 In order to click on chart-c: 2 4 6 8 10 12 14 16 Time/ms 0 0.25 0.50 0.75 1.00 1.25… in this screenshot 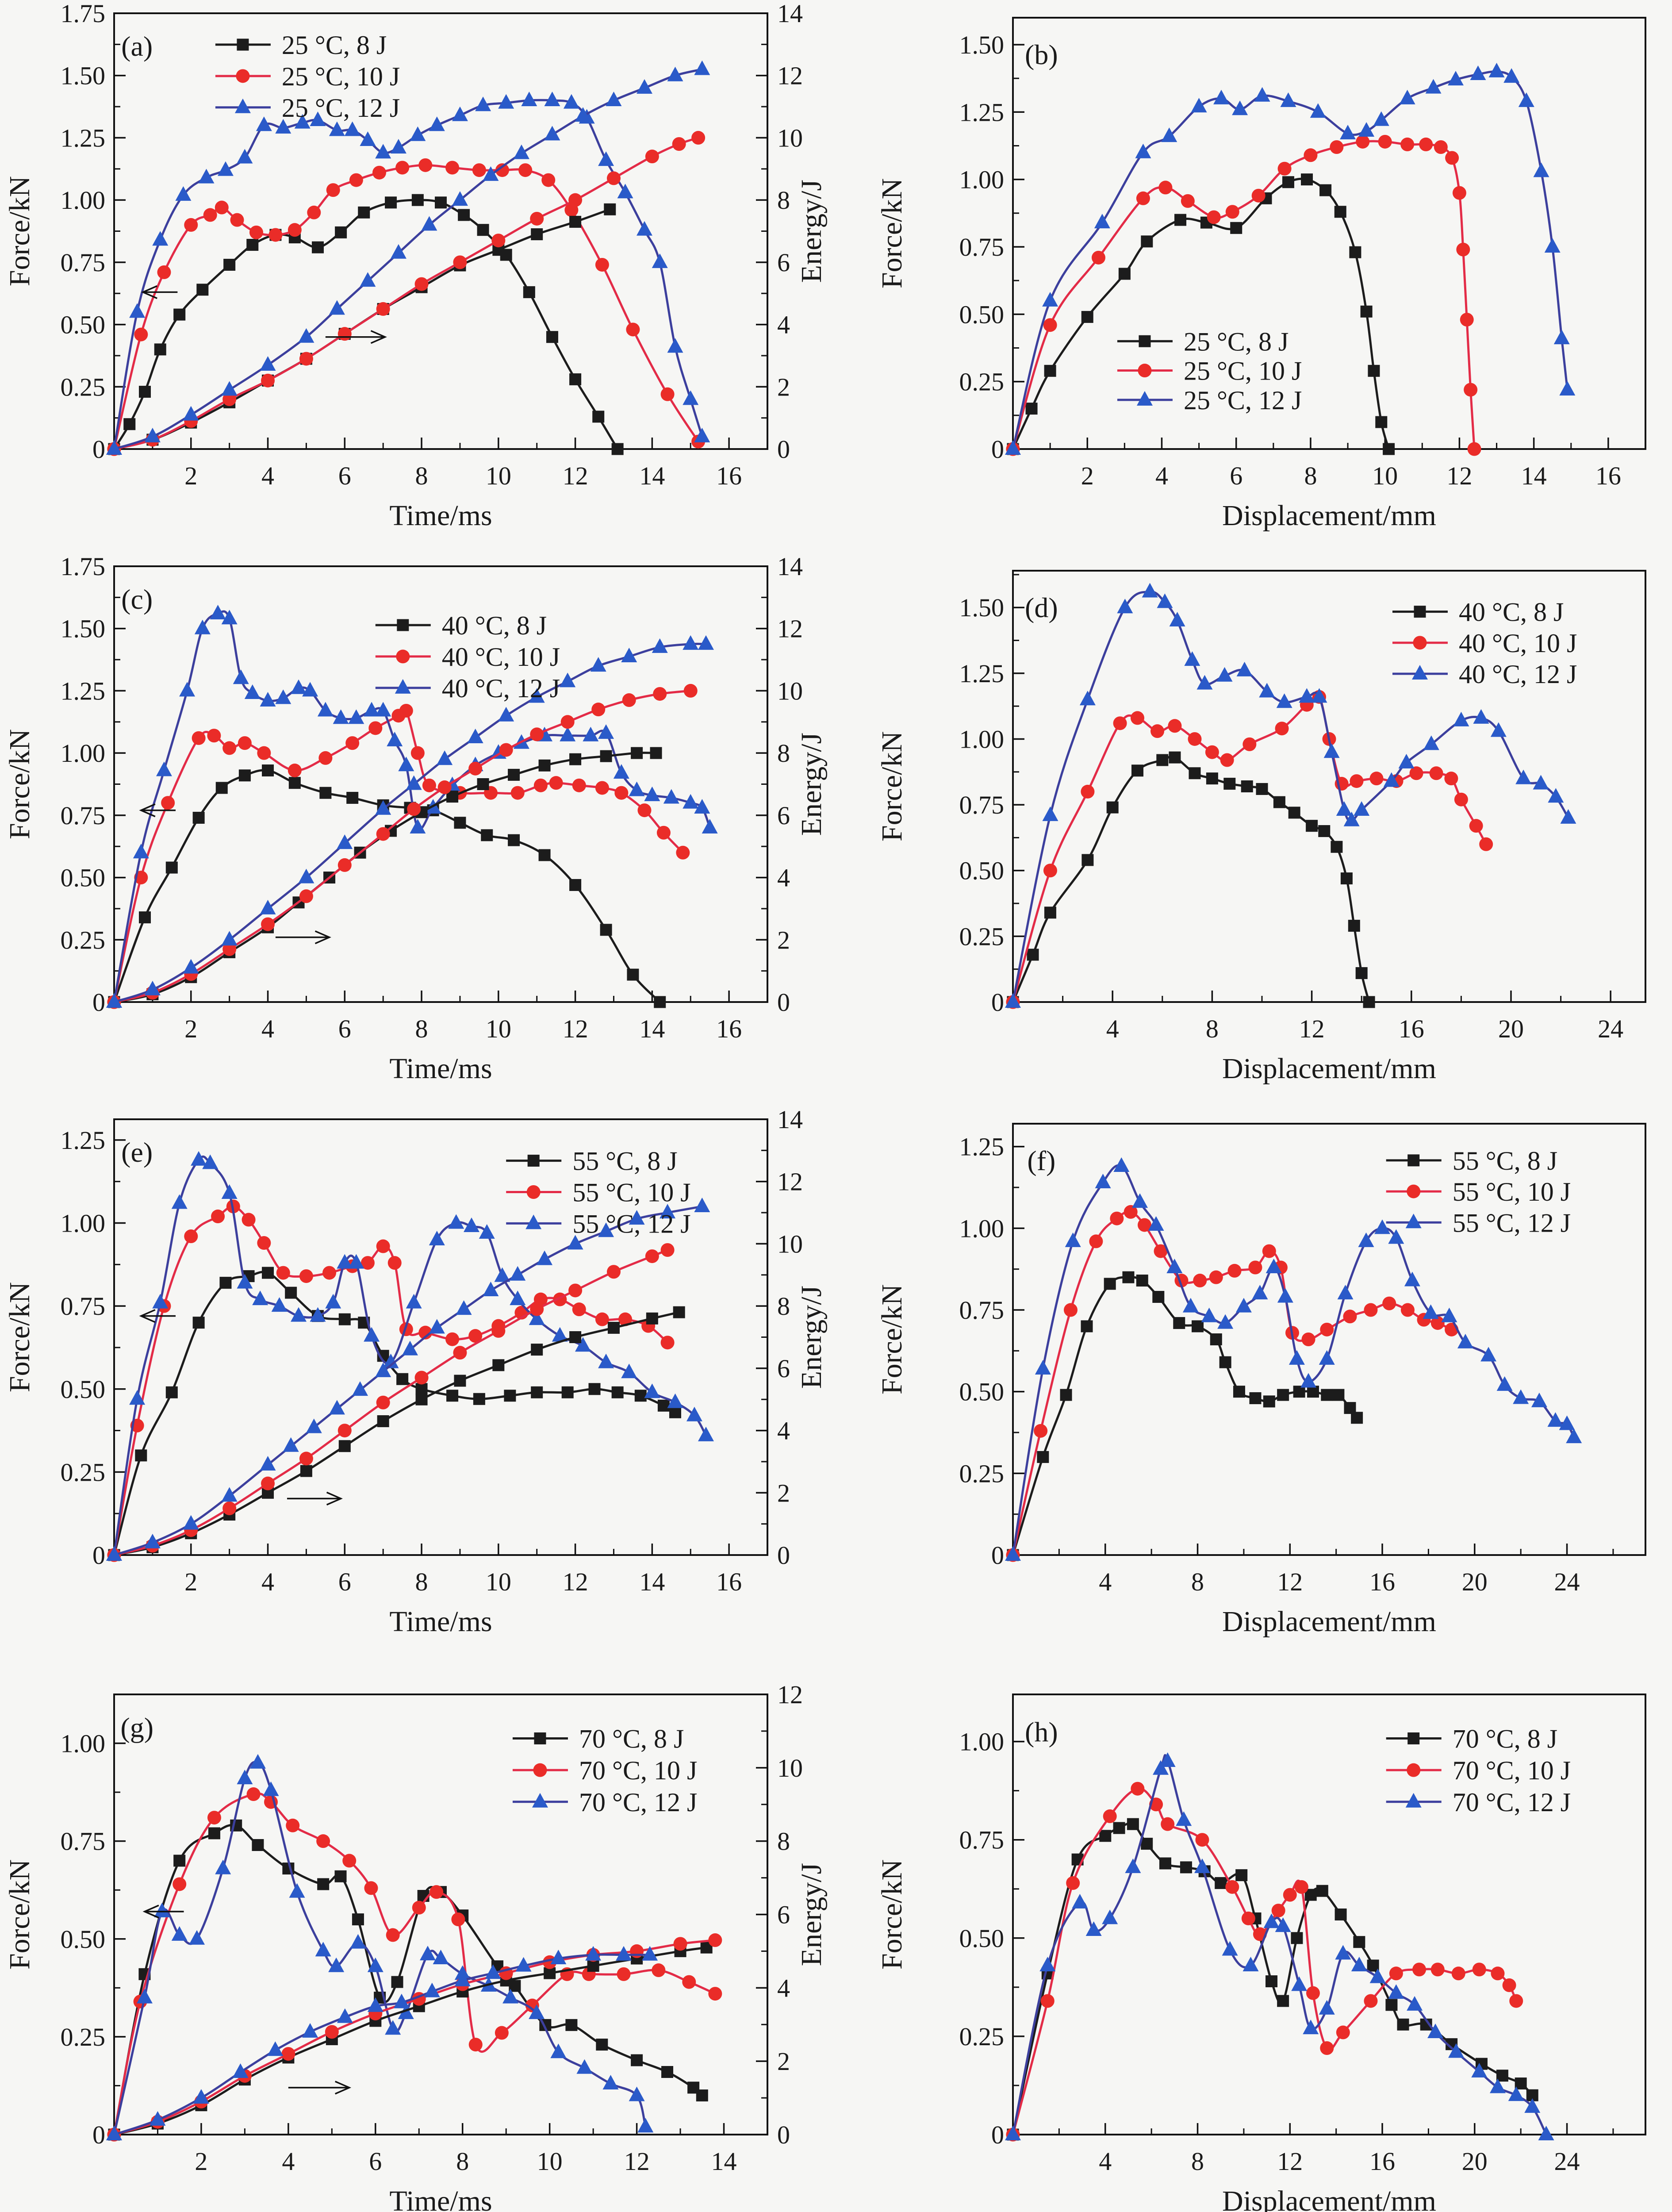, I will do `click(416, 819)`.